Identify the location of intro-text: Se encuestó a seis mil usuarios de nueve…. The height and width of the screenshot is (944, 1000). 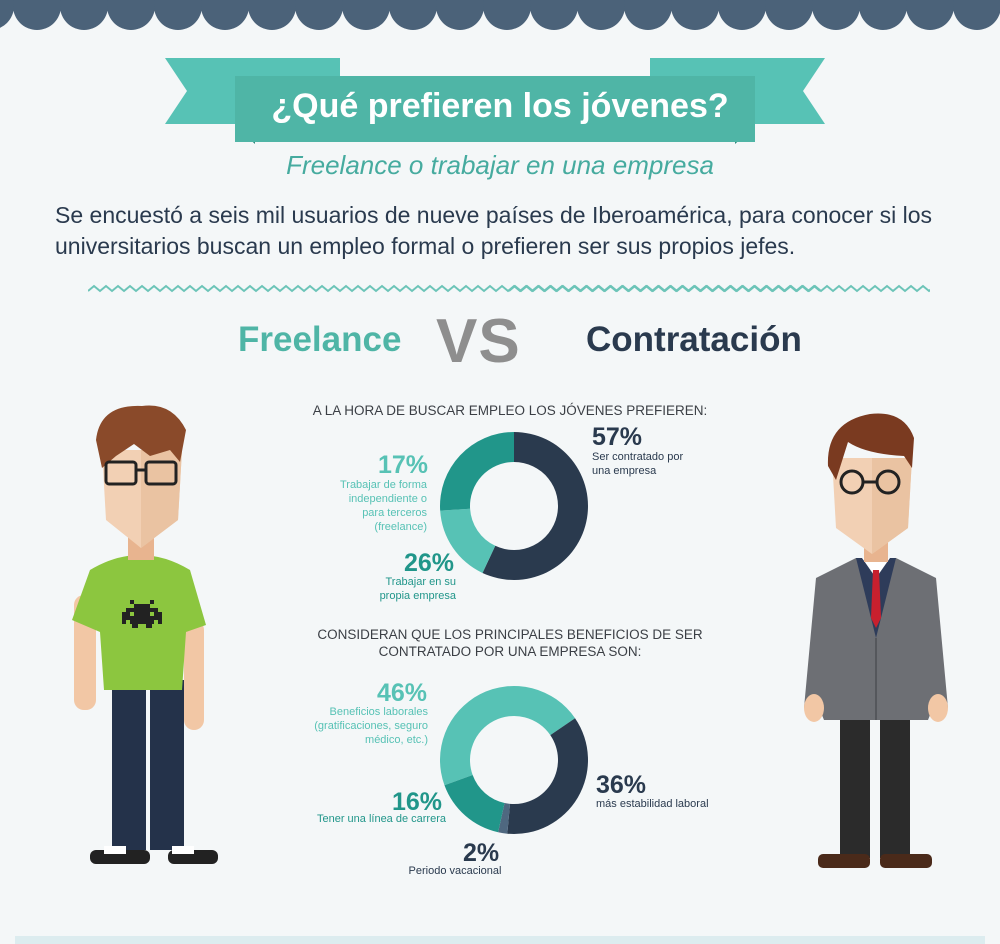
(494, 230).